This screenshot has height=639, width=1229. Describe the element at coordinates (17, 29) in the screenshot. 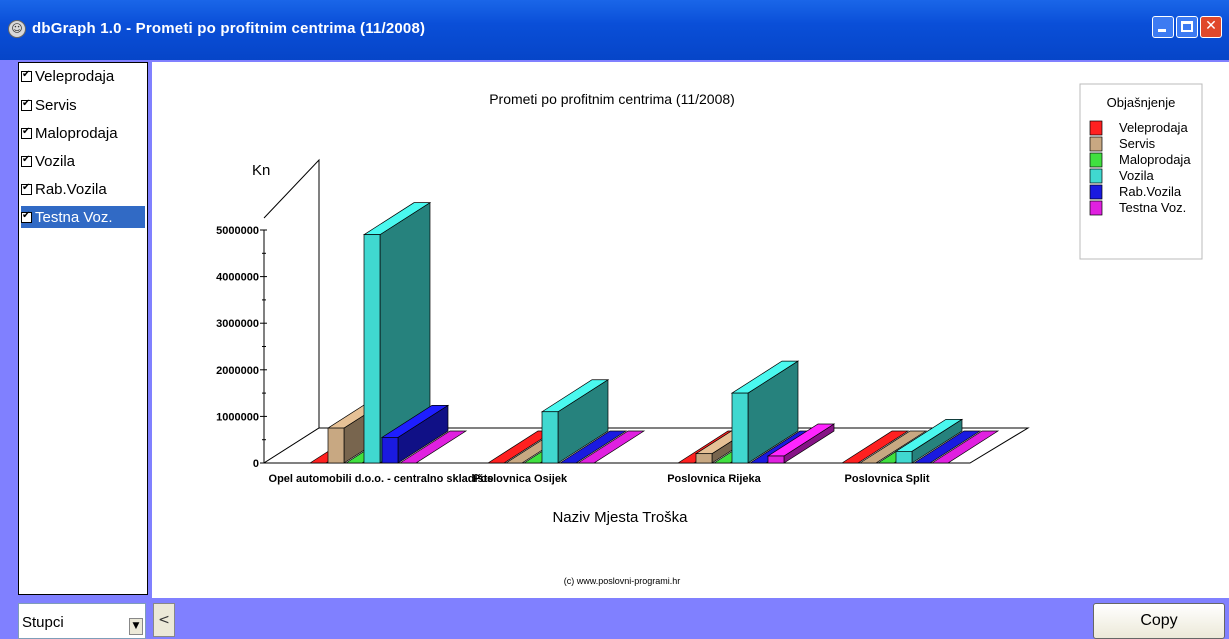

I see `app-icon: ☺` at that location.